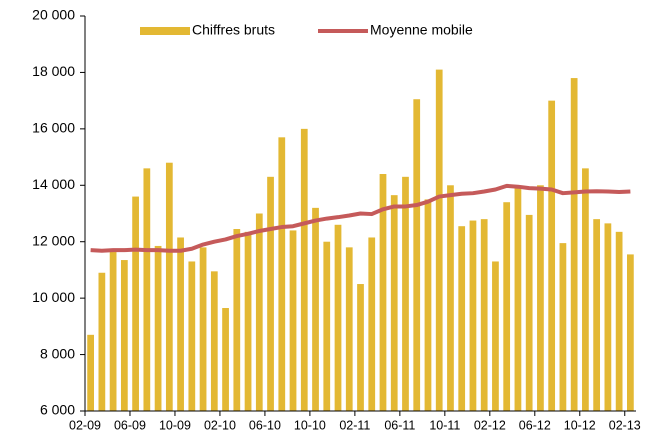 This screenshot has width=667, height=436. Describe the element at coordinates (57, 353) in the screenshot. I see `y-tick-label: 8 000` at that location.